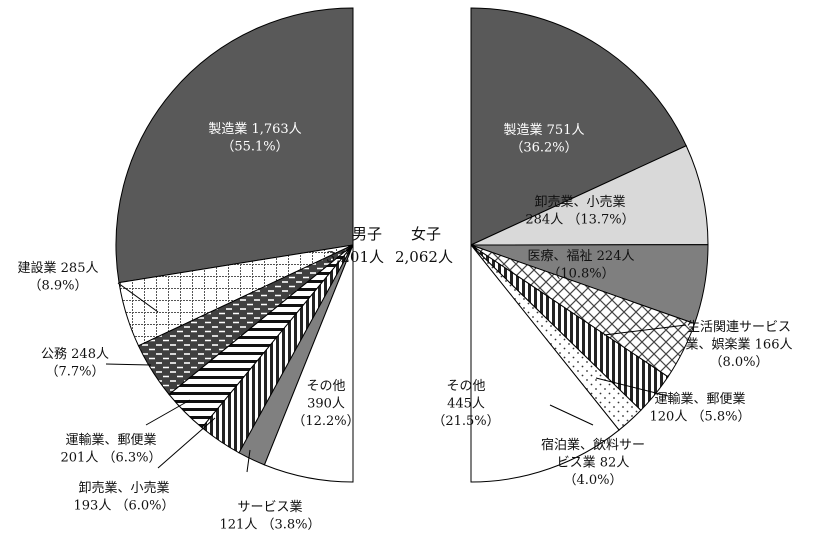 The height and width of the screenshot is (541, 823). Describe the element at coordinates (579, 220) in the screenshot. I see `label-line-female-卸売業-小売業-1: 284人 （13.7%）` at that location.